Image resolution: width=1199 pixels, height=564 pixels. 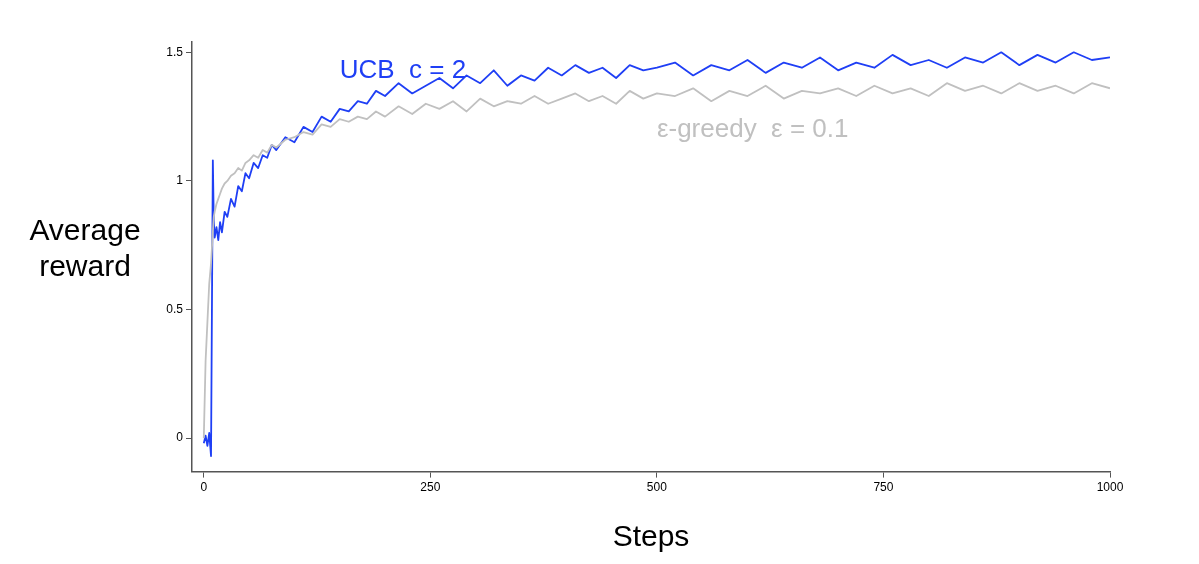 I want to click on x-tick-label: 250, so click(x=430, y=487).